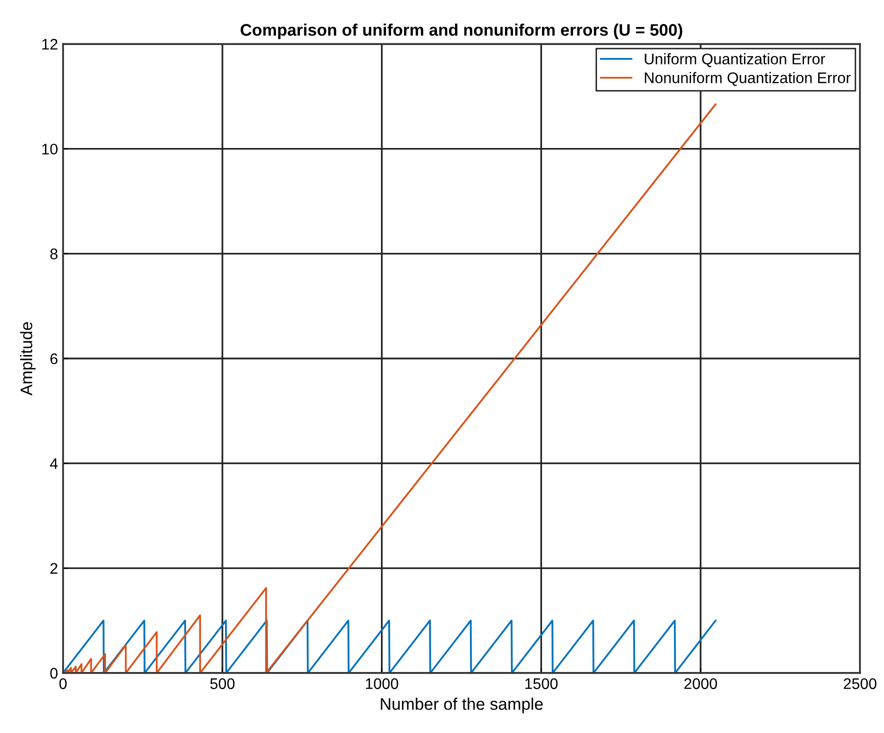 Image resolution: width=884 pixels, height=733 pixels. Describe the element at coordinates (541, 684) in the screenshot. I see `x-tick-label: 1500` at that location.